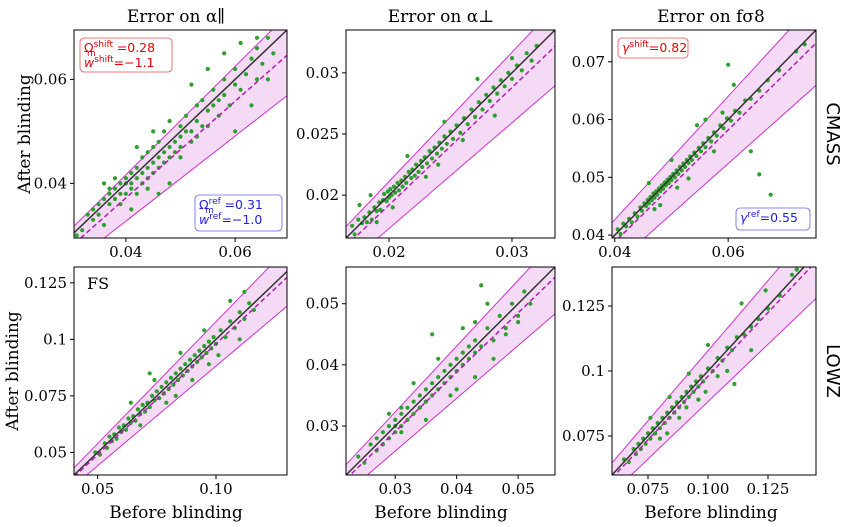 This screenshot has width=843, height=527. I want to click on x-tick-label: 0.04, so click(125, 252).